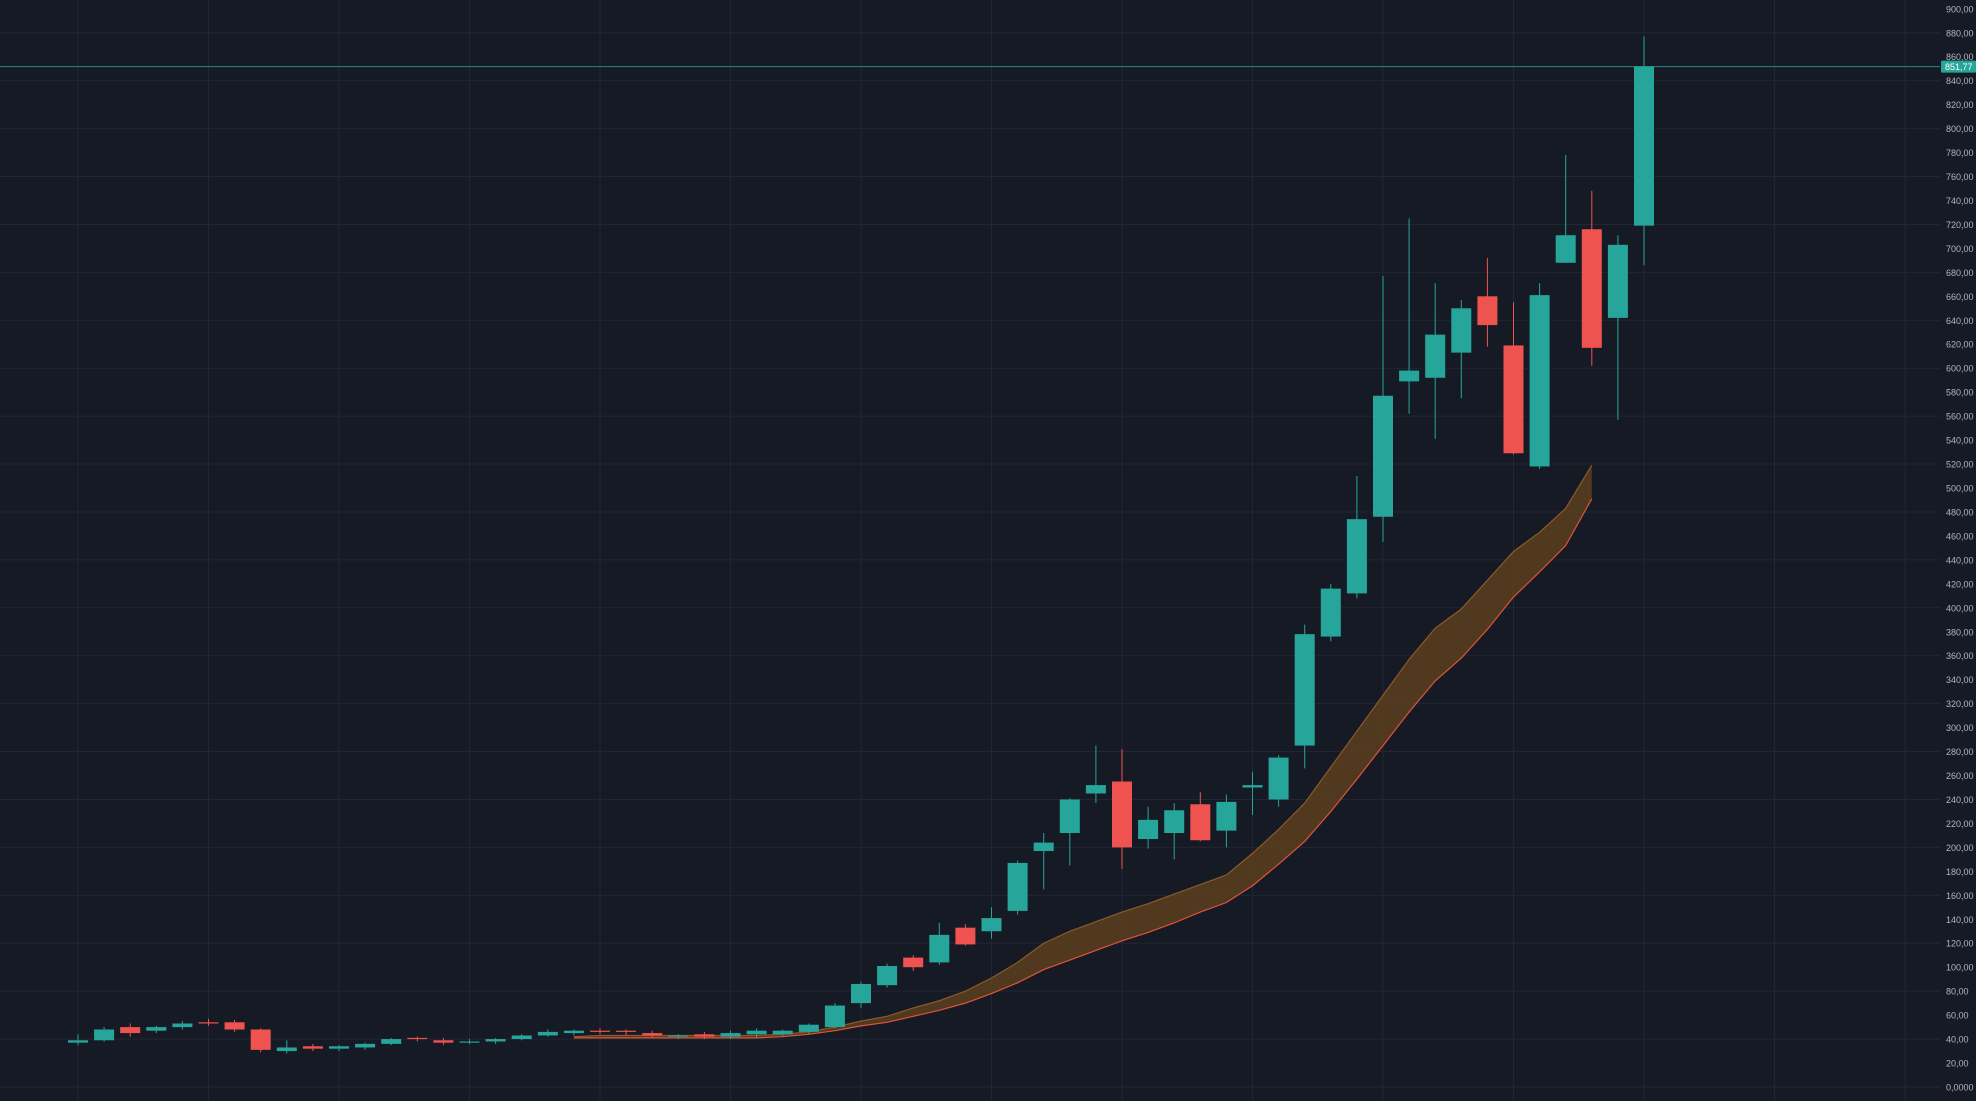 This screenshot has width=1976, height=1101. Describe the element at coordinates (1960, 872) in the screenshot. I see `y-tick-label: 180,00` at that location.